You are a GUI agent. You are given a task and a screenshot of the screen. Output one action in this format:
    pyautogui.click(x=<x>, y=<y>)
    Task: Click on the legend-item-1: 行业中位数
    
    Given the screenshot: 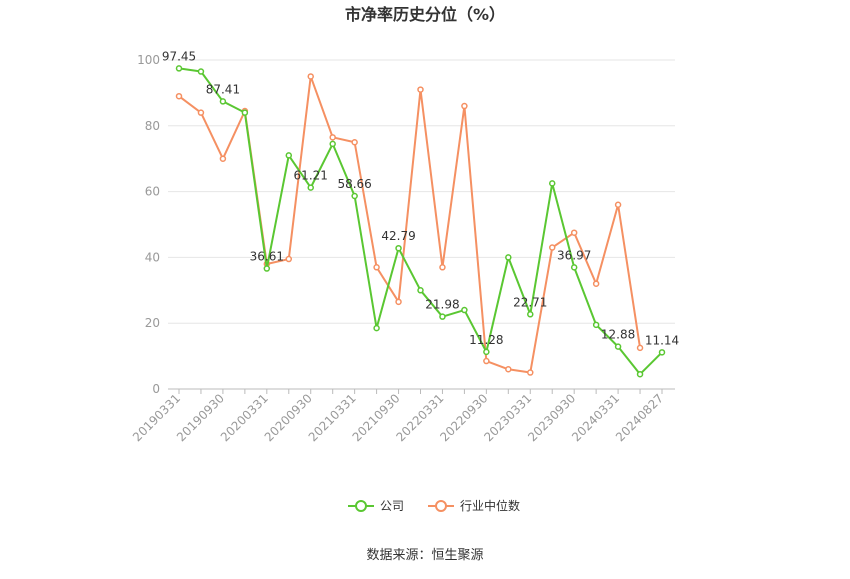 What is the action you would take?
    pyautogui.click(x=474, y=505)
    